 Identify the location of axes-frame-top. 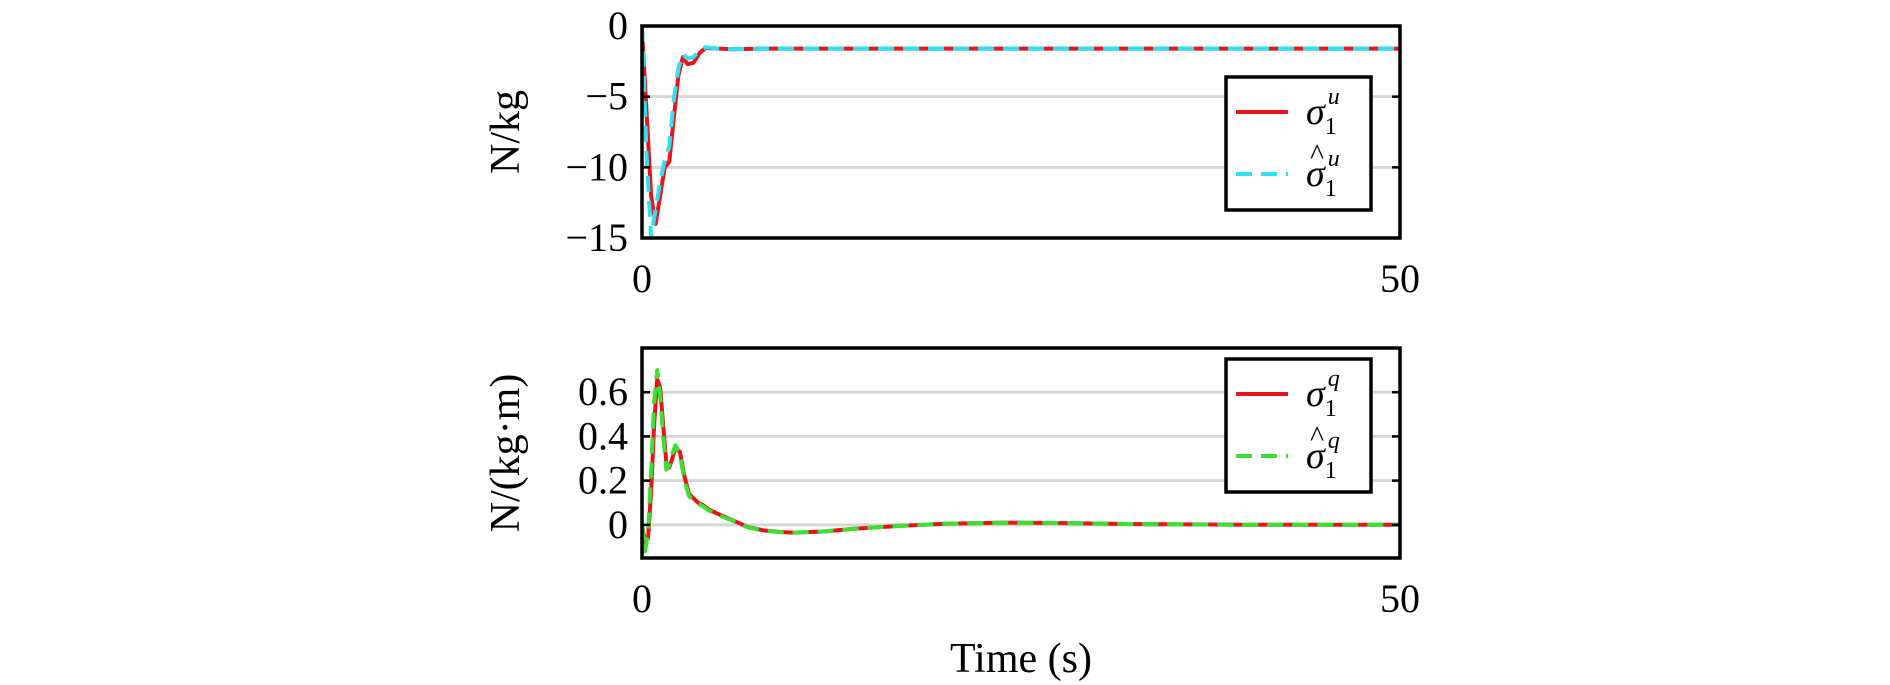
(1021, 132).